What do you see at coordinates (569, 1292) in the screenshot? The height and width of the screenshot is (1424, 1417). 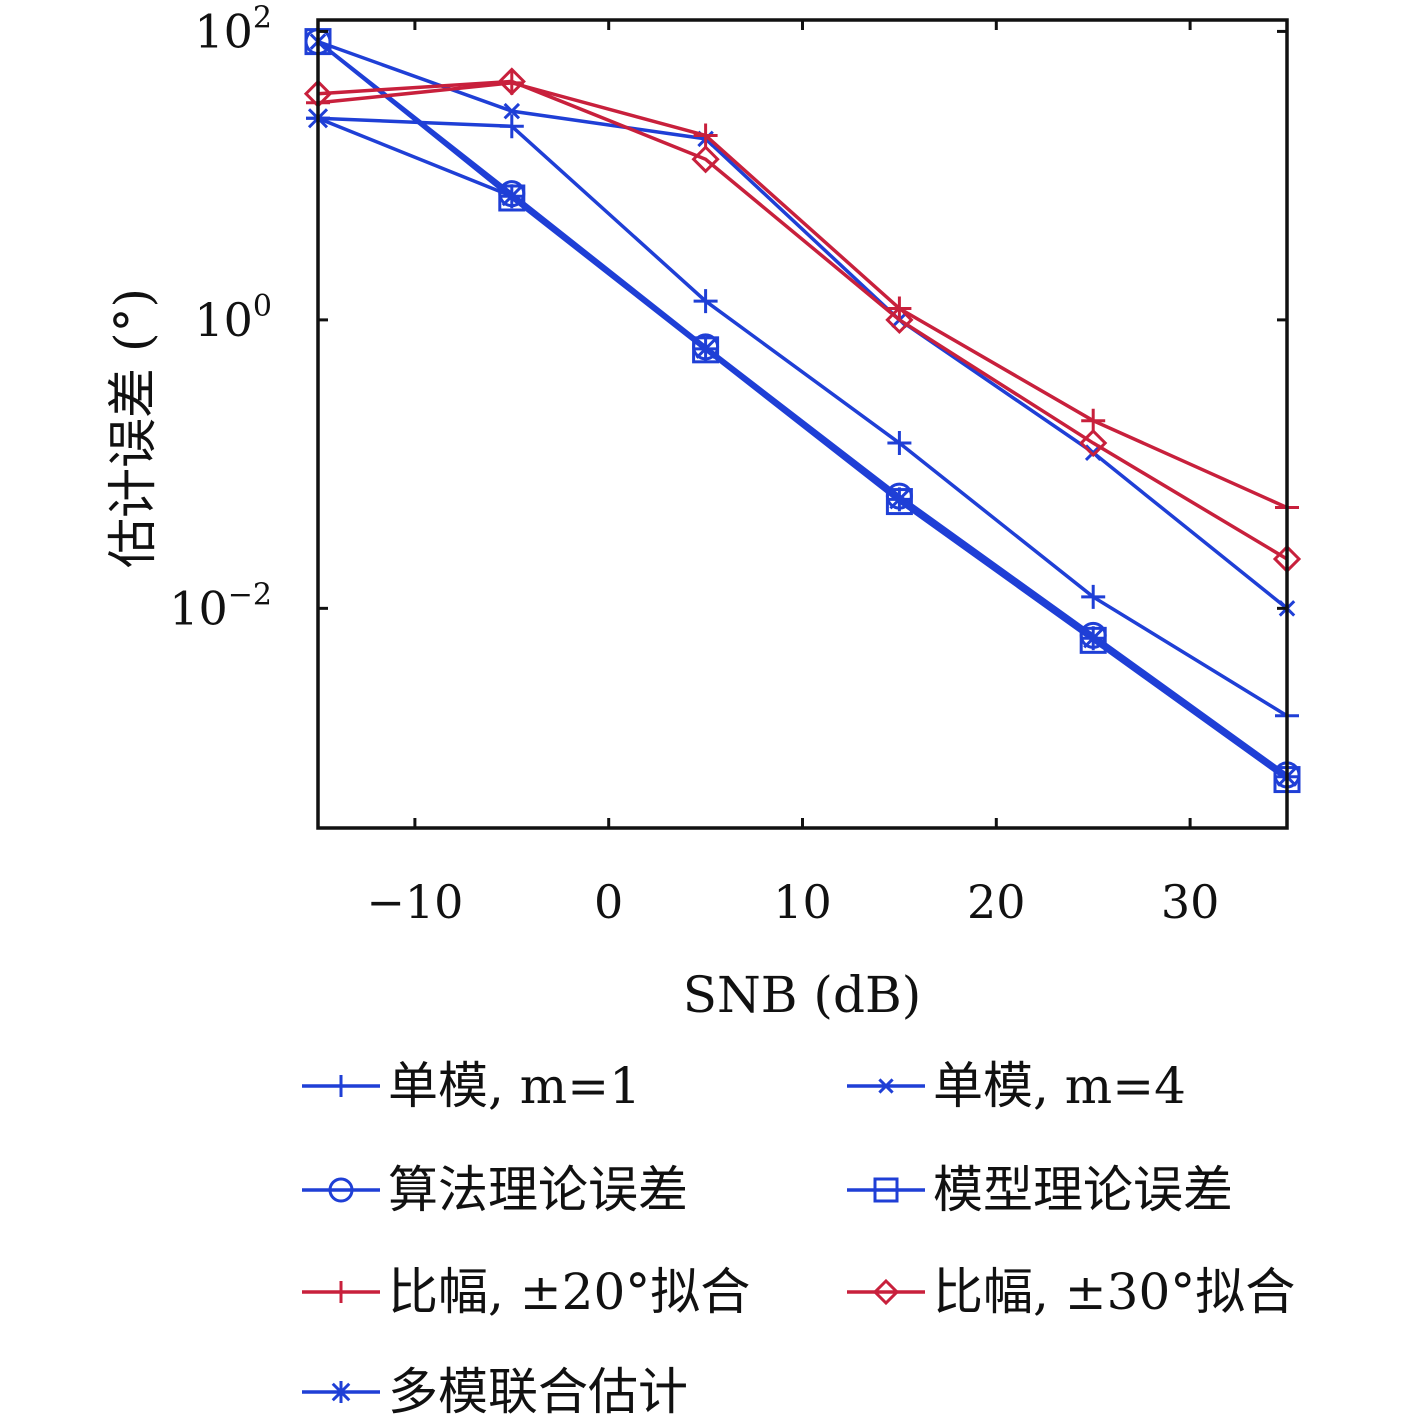 I see `legend-label: 比幅, ±20°拟合` at bounding box center [569, 1292].